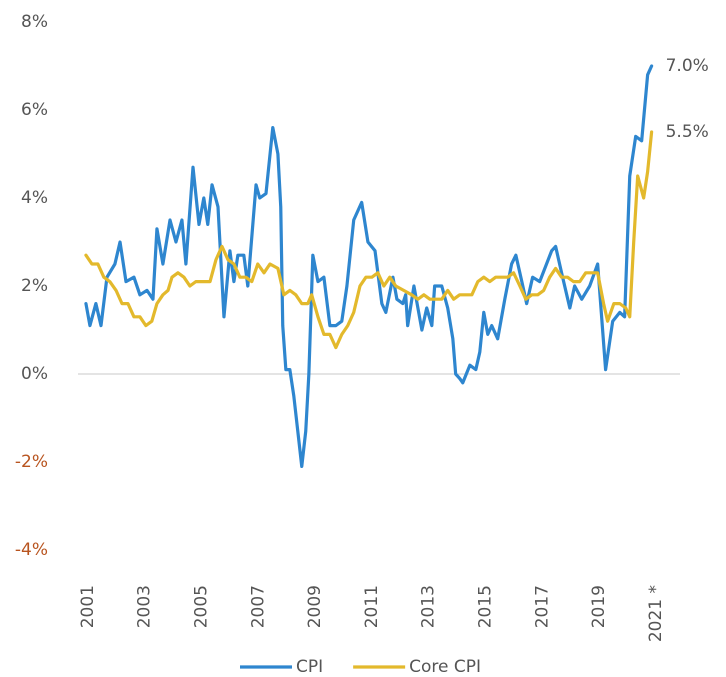 The width and height of the screenshot is (726, 677). I want to click on x-tick-label: 2021 *, so click(656, 613).